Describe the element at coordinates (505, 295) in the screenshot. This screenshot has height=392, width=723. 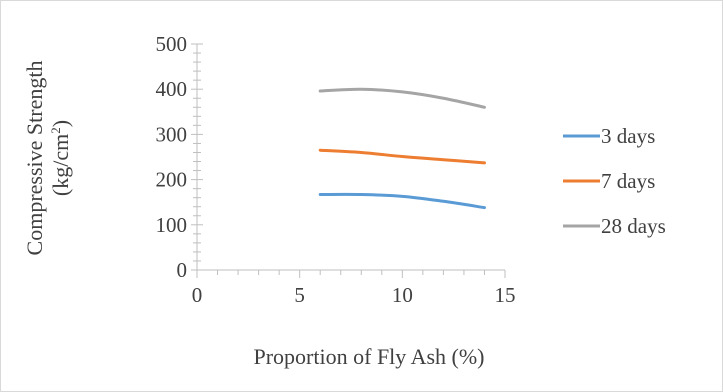
I see `x-tick-label: 15` at that location.